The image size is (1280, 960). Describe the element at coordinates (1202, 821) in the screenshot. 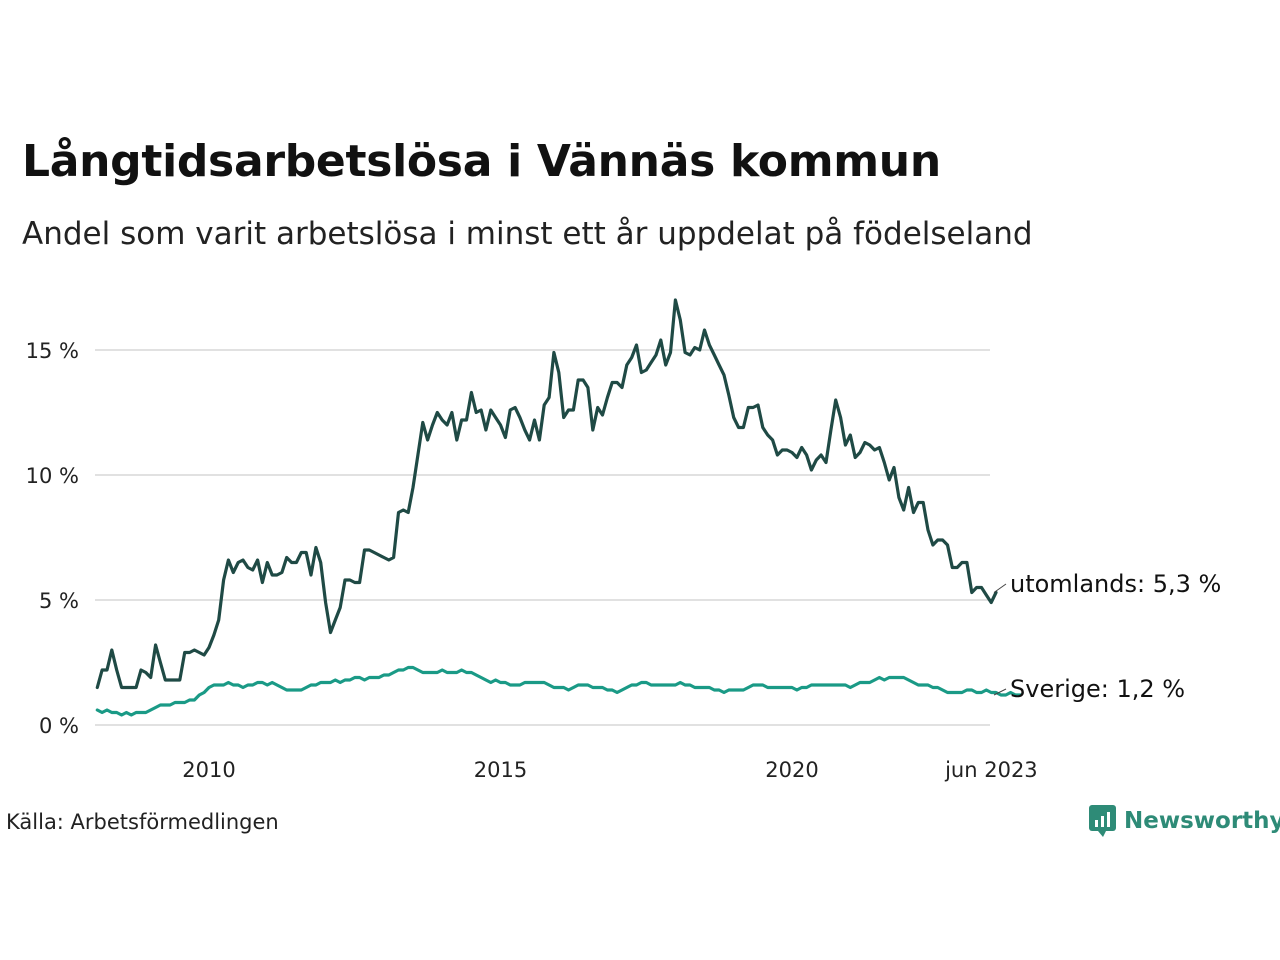

I see `logo-text: Newsworthy` at that location.